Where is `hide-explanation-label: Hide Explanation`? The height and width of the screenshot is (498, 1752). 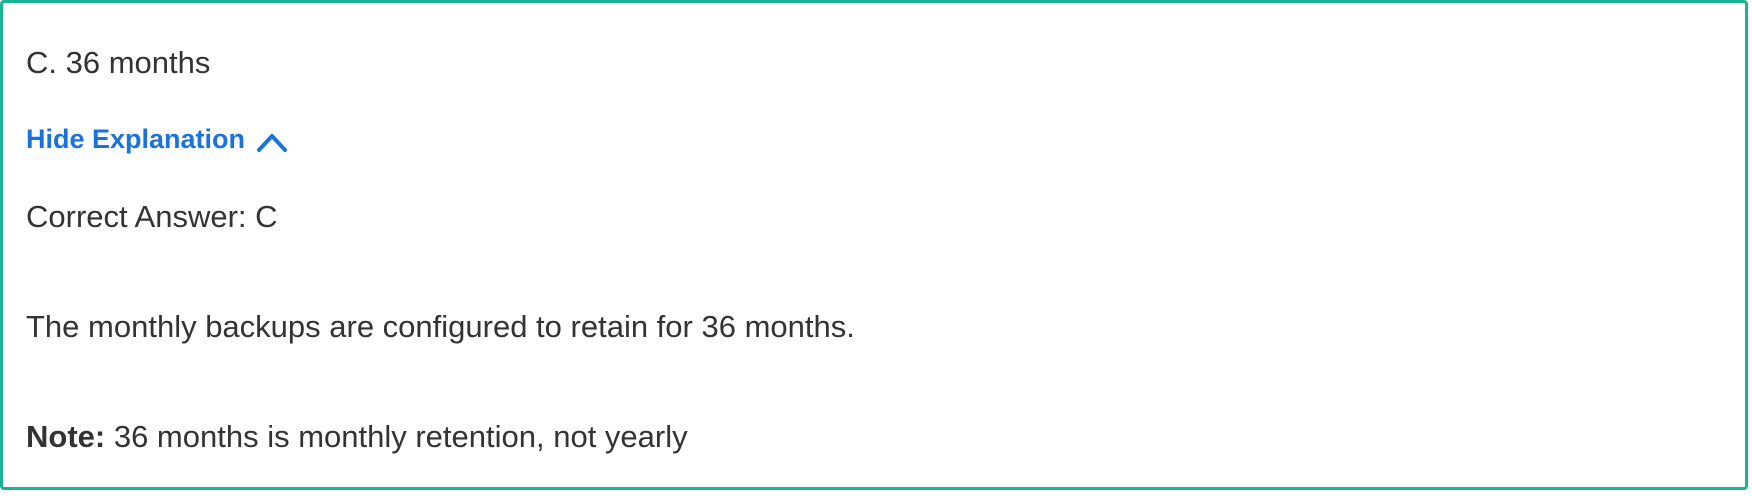 hide-explanation-label: Hide Explanation is located at coordinates (136, 139).